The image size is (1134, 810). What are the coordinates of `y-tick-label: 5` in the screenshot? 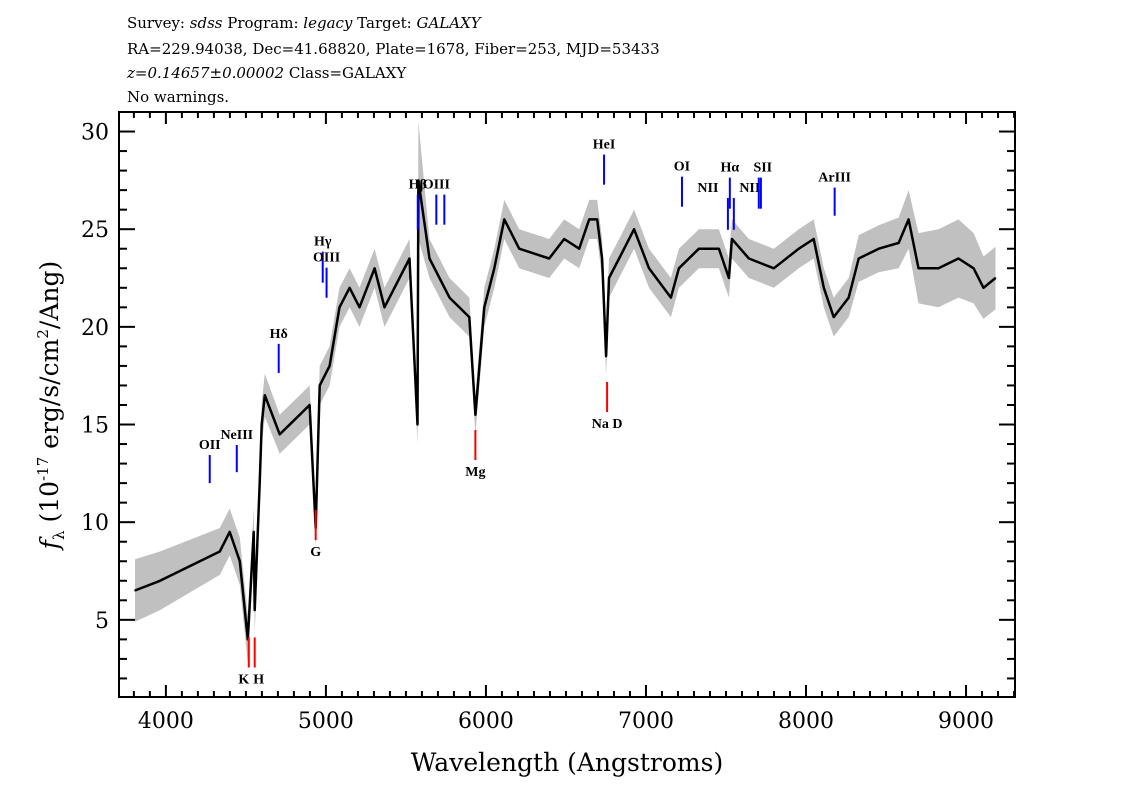 It's located at (102, 621).